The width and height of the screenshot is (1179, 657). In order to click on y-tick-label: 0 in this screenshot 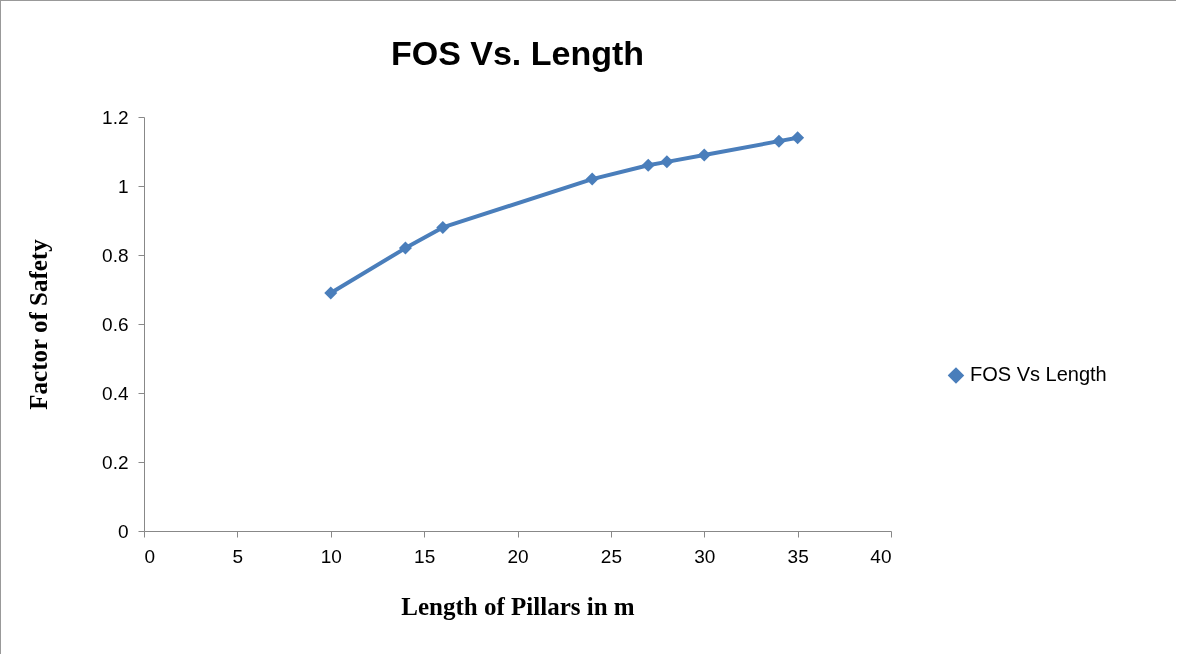, I will do `click(123, 531)`.